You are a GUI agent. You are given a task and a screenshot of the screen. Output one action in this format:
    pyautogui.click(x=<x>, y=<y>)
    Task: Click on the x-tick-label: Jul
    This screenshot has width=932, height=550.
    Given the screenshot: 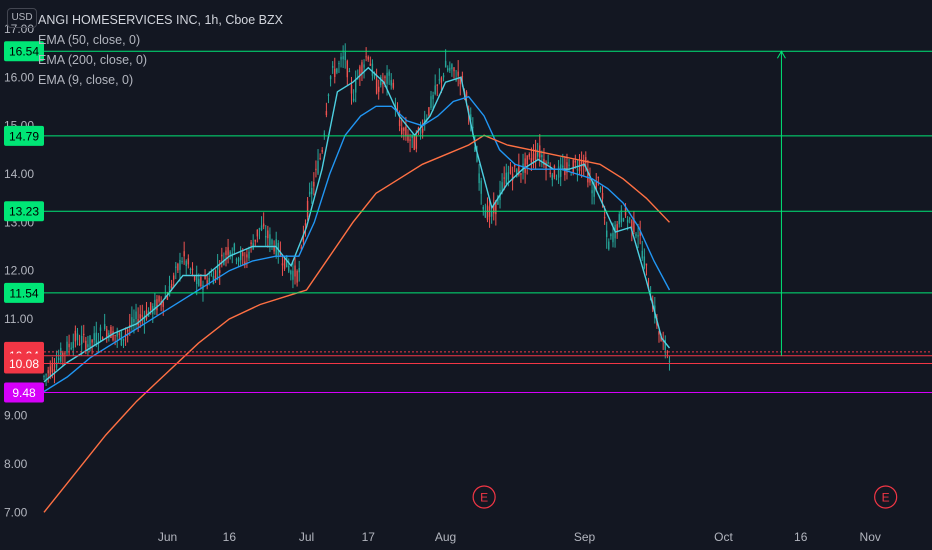 What is the action you would take?
    pyautogui.click(x=306, y=537)
    